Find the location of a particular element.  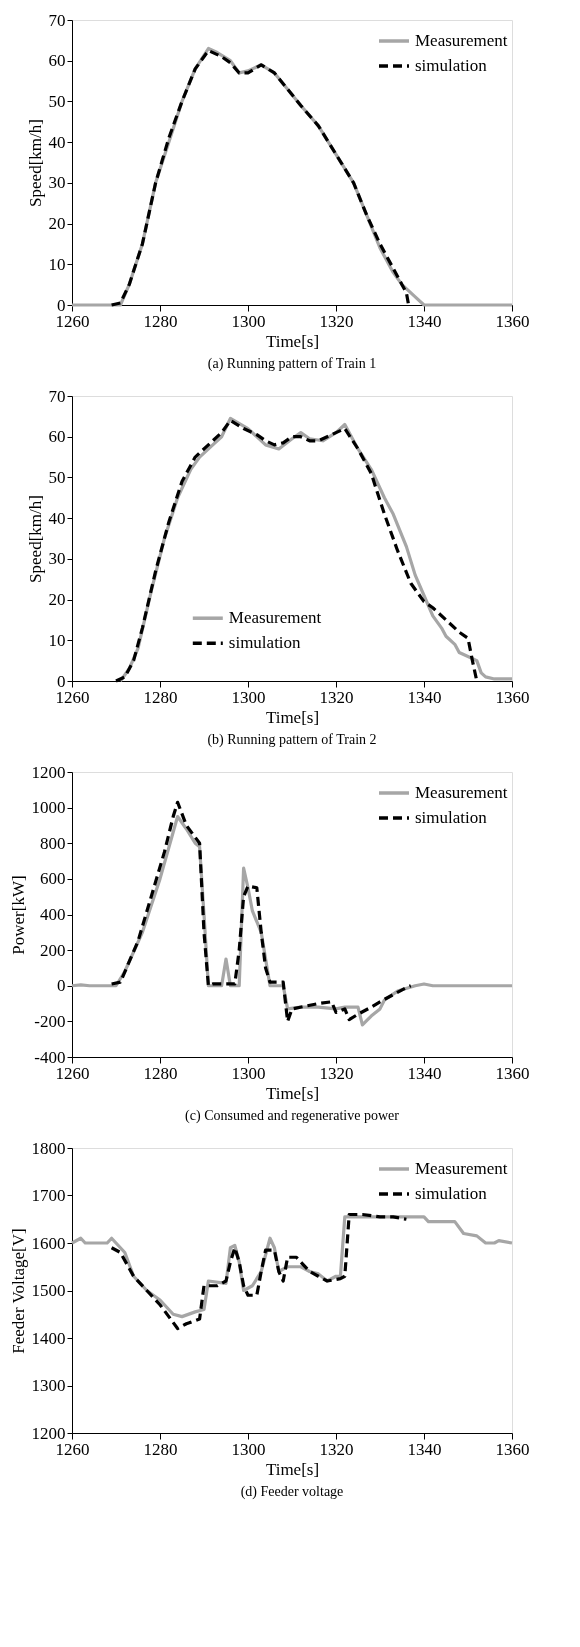

y-tick-label: 1500 is located at coordinates (48, 1290).